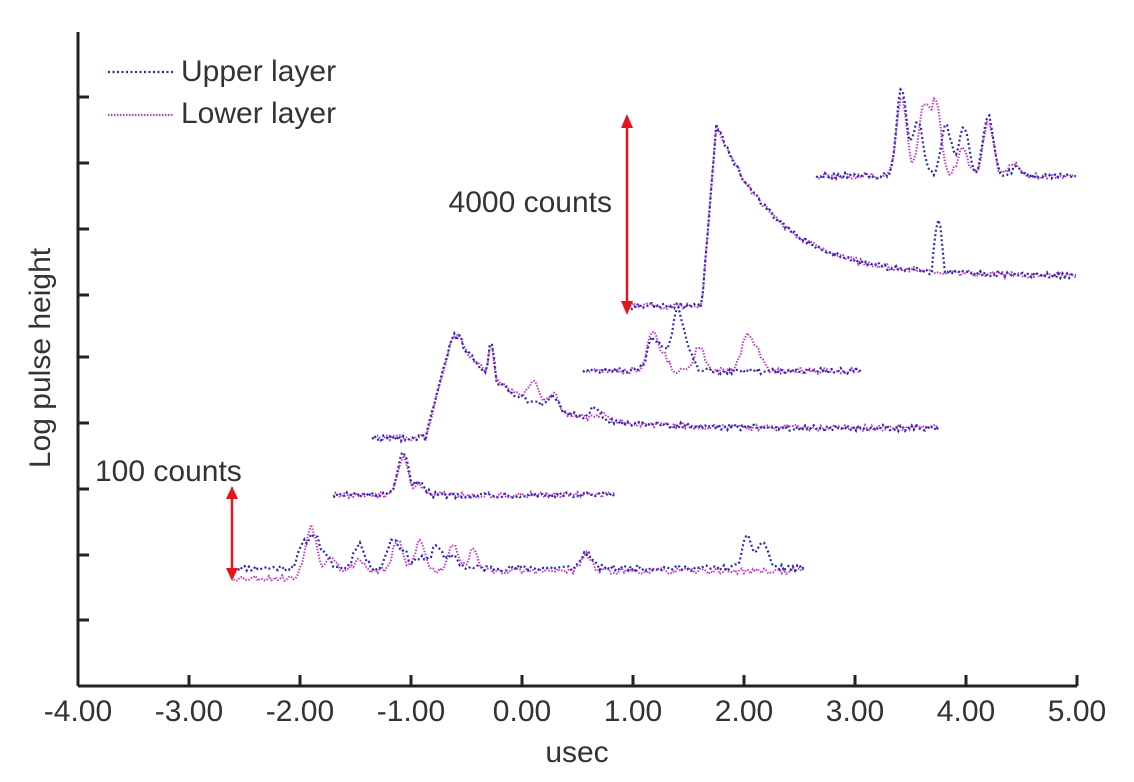 The image size is (1134, 782). I want to click on x-tick-label: 4.00, so click(966, 711).